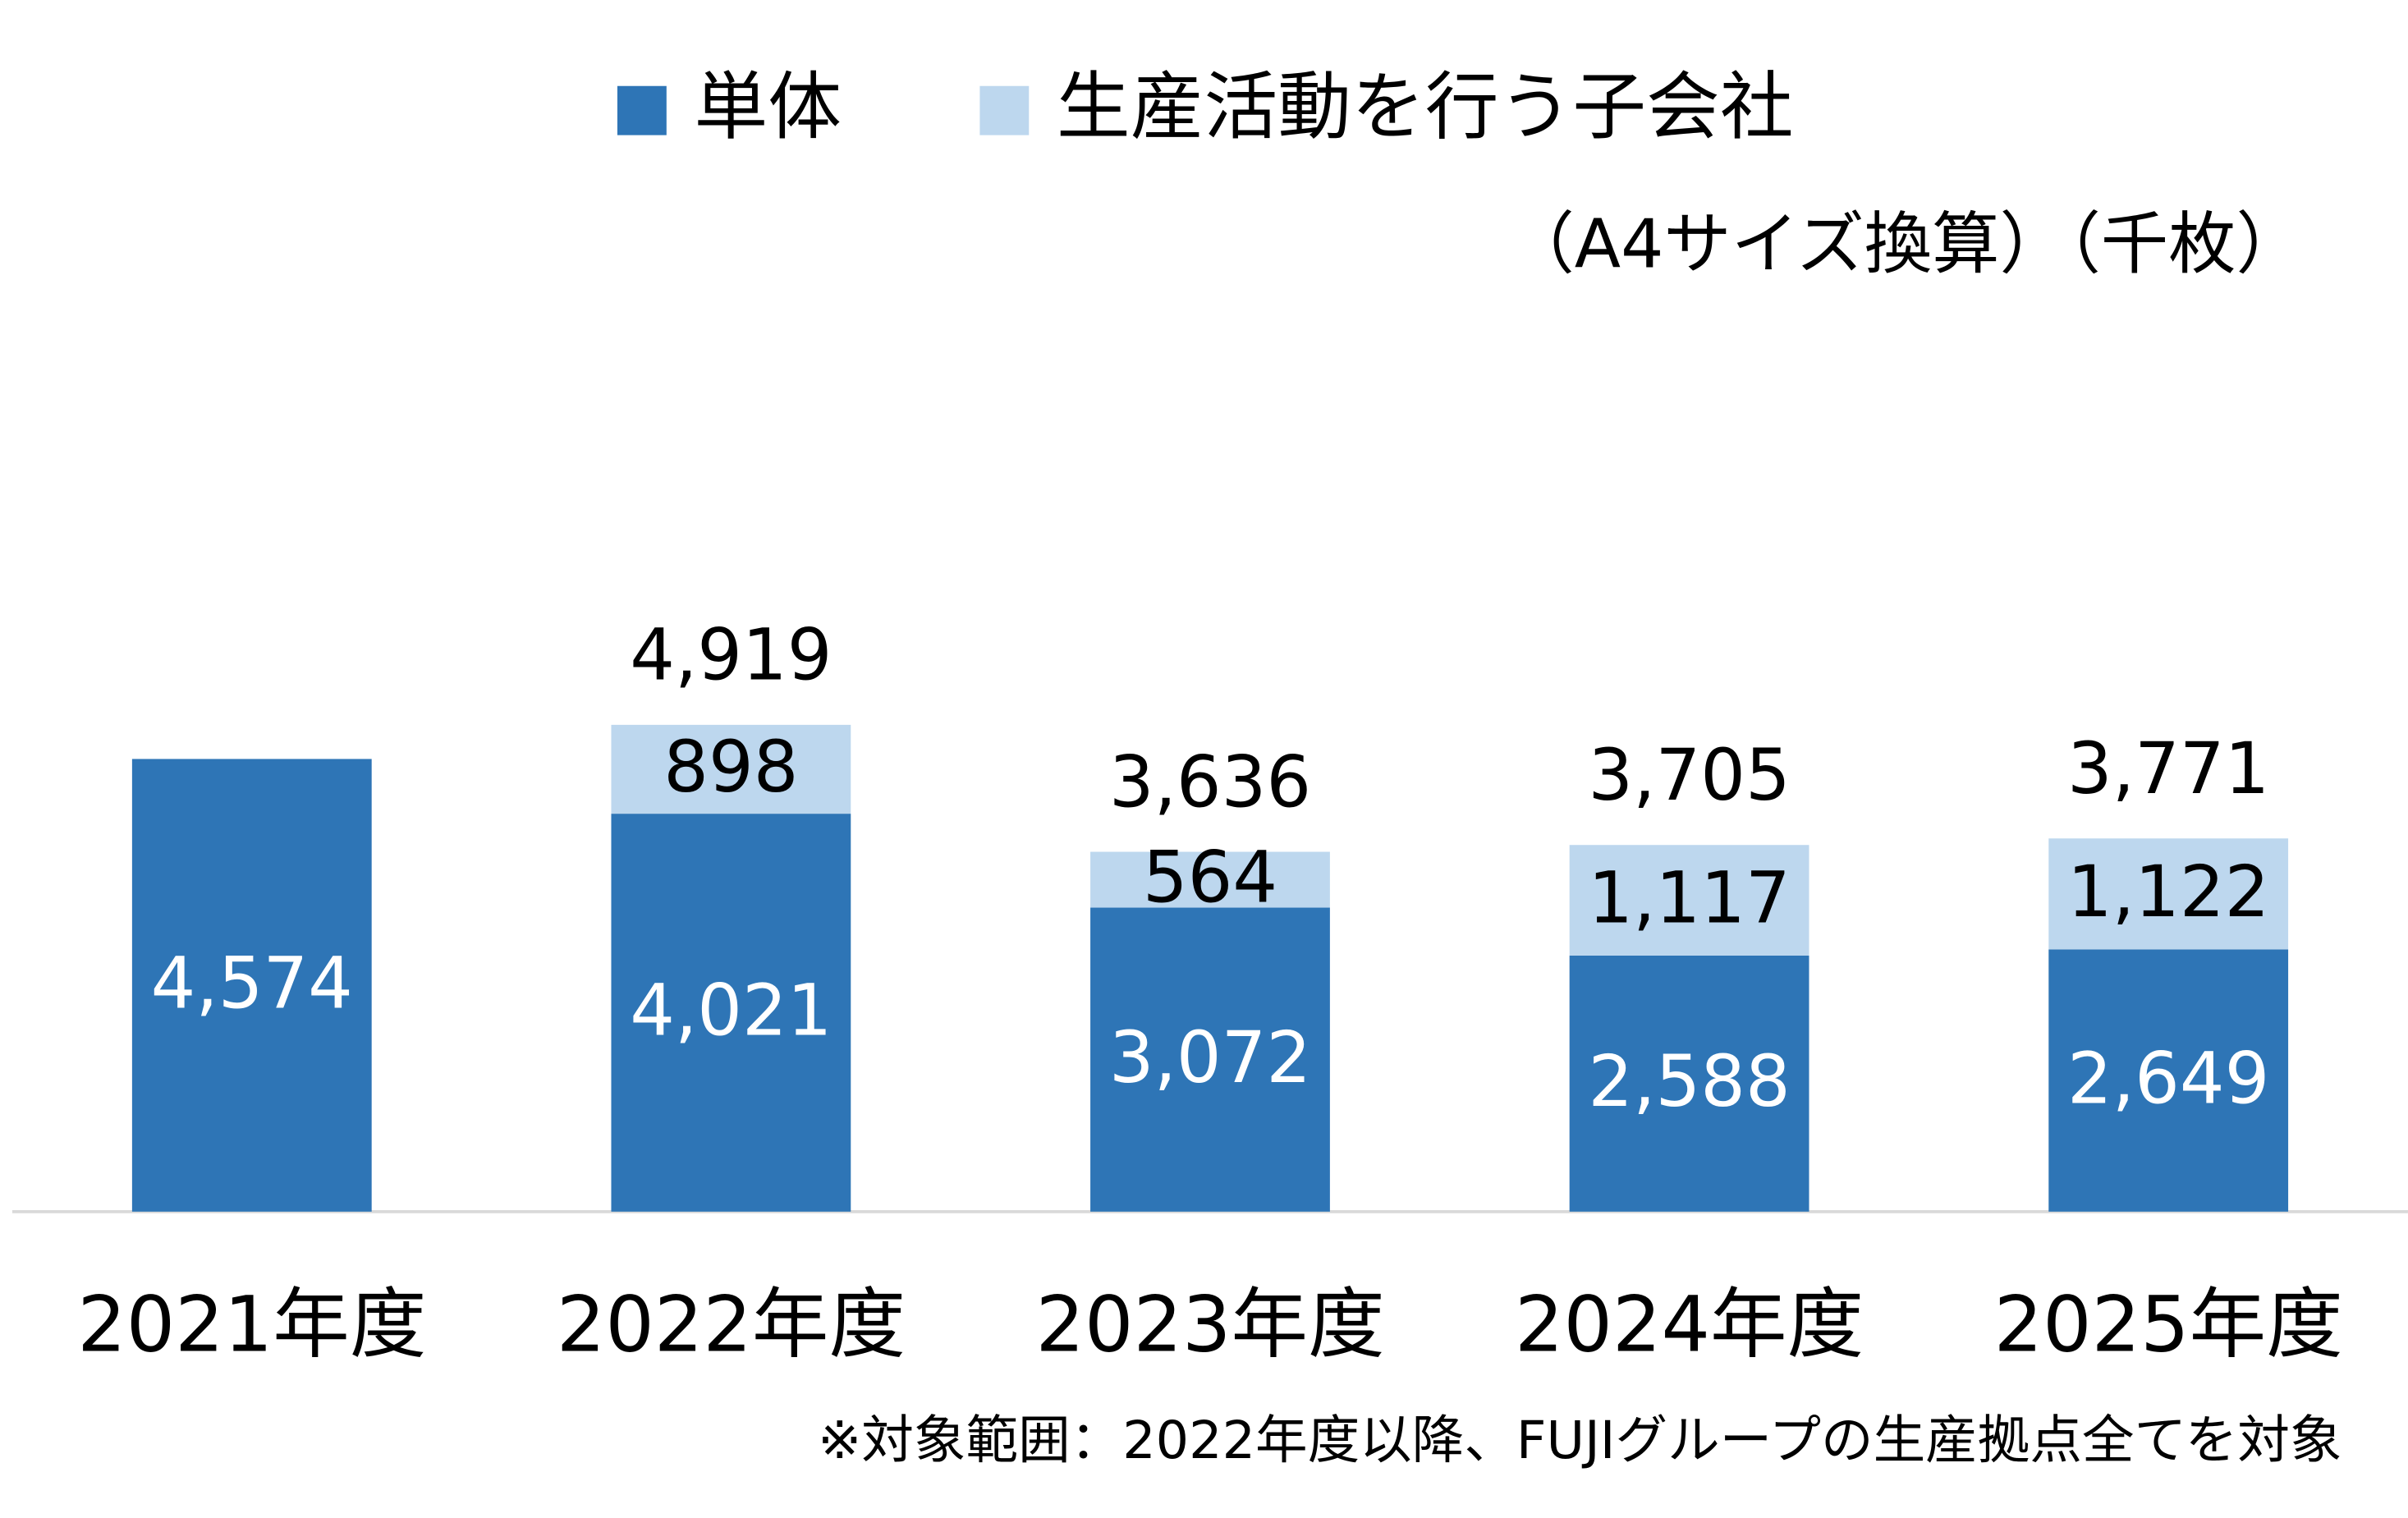 This screenshot has width=2408, height=1518. I want to click on data-label: 2,649, so click(2168, 1079).